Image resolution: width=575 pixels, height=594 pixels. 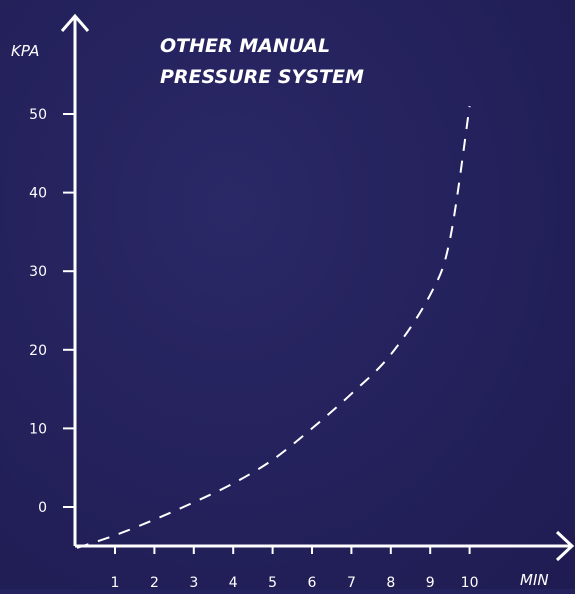 I want to click on y-tick-label: 50, so click(x=38, y=115).